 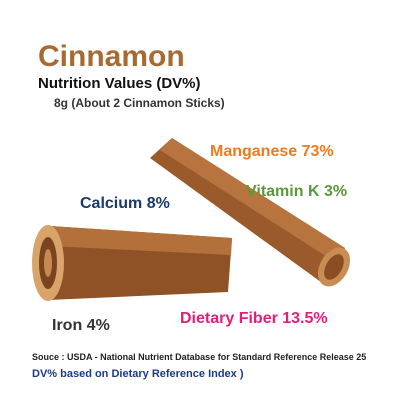 What do you see at coordinates (125, 203) in the screenshot?
I see `nutrient-label: Calcium 8%` at bounding box center [125, 203].